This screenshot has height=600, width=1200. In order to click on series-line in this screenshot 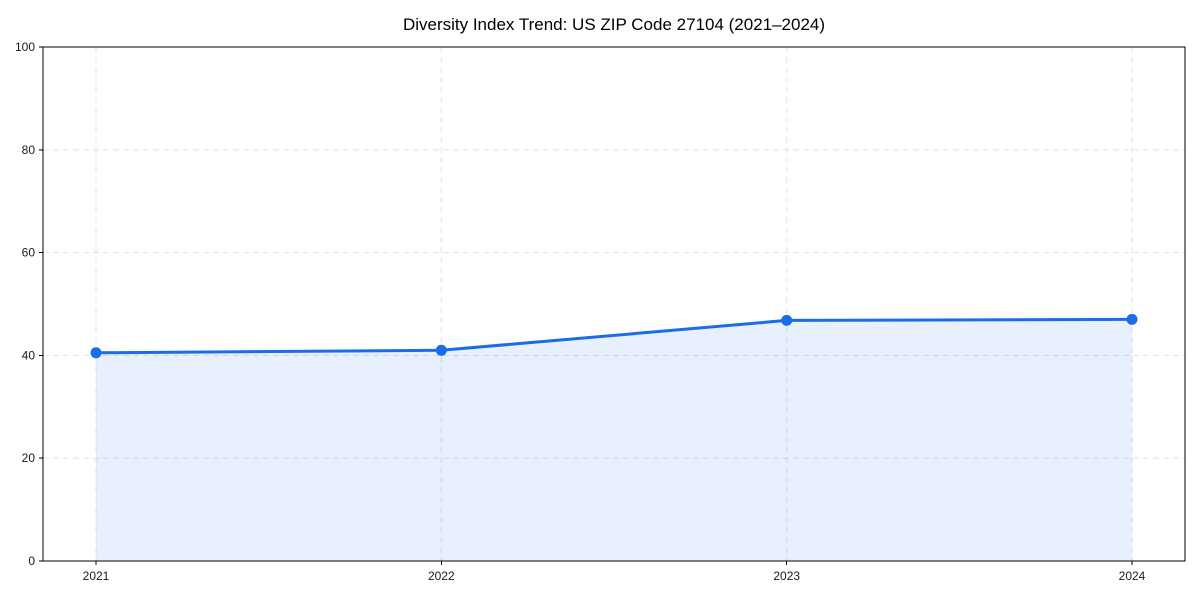, I will do `click(614, 336)`.